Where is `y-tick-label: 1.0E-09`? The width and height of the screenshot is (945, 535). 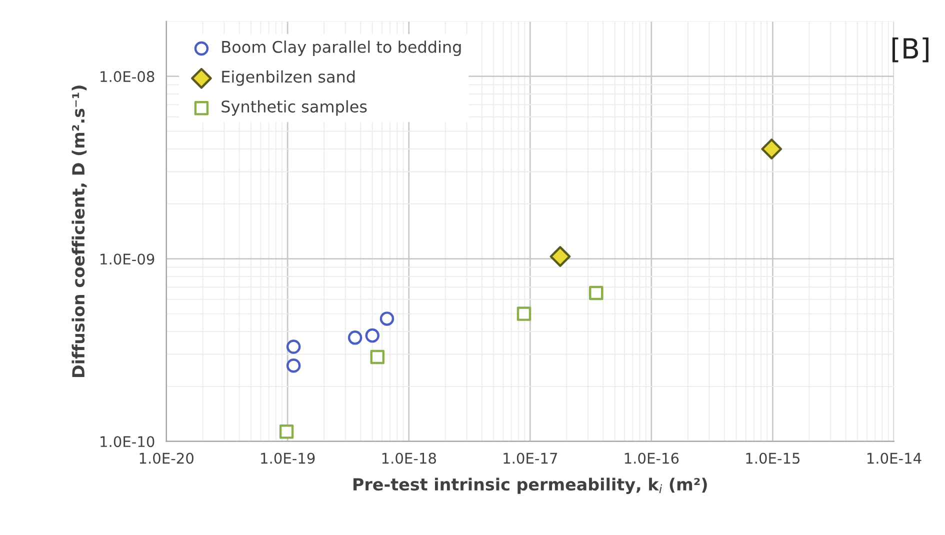 y-tick-label: 1.0E-09 is located at coordinates (127, 259).